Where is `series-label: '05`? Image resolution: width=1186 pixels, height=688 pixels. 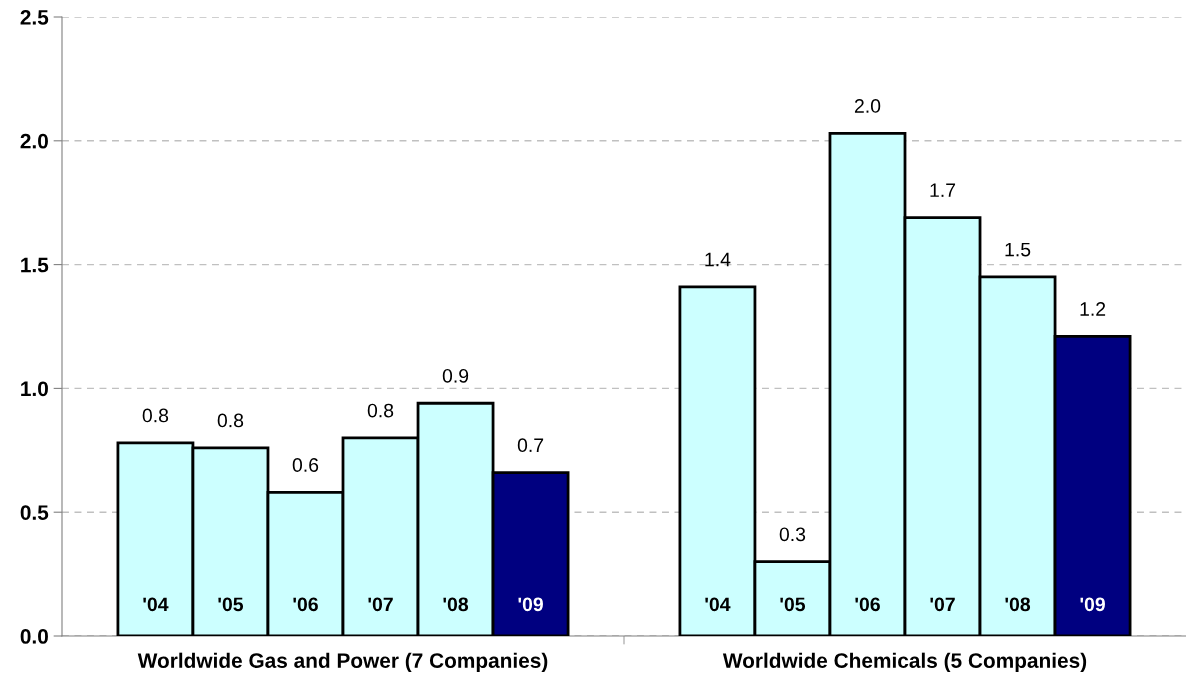
series-label: '05 is located at coordinates (231, 604).